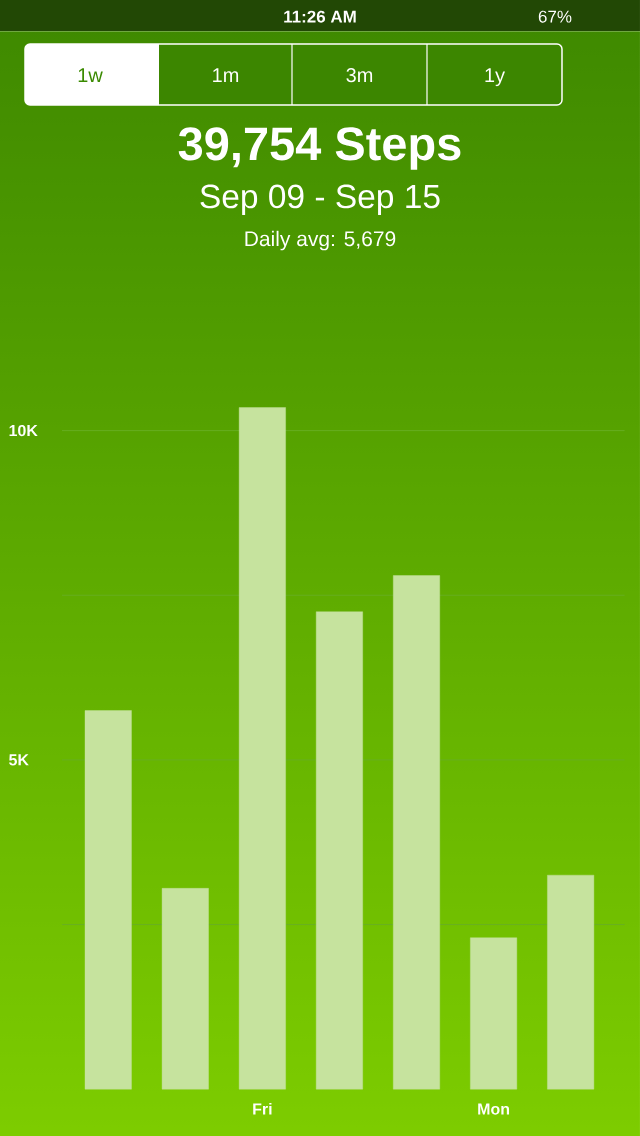  What do you see at coordinates (19, 760) in the screenshot?
I see `y-tick-label: 5K` at bounding box center [19, 760].